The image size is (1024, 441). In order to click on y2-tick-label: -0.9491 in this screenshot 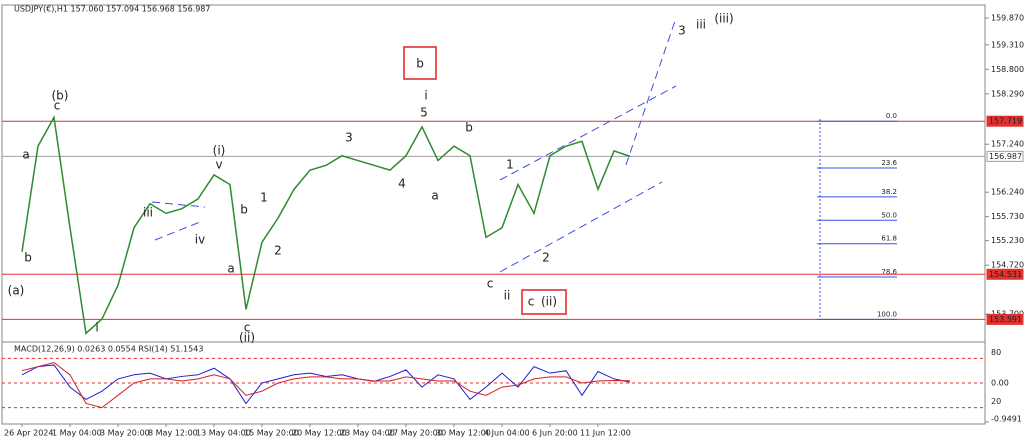, I will do `click(1006, 419)`.